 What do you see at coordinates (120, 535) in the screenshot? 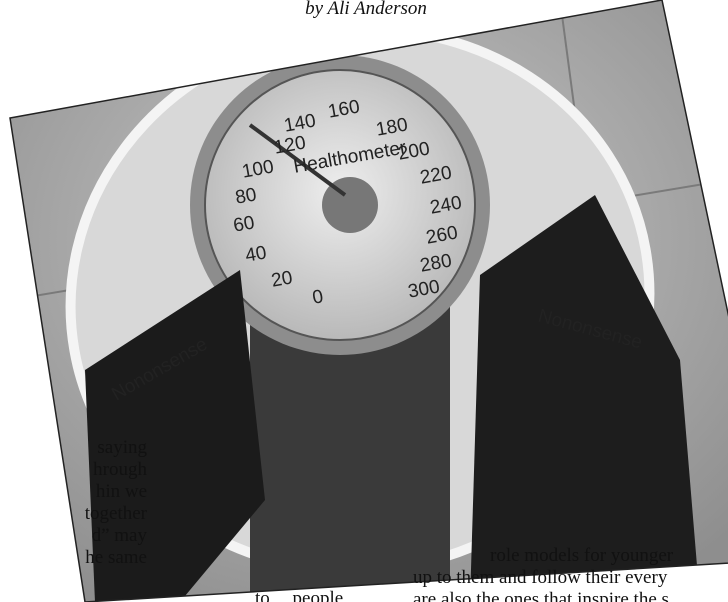
I see `text-line: d” may` at bounding box center [120, 535].